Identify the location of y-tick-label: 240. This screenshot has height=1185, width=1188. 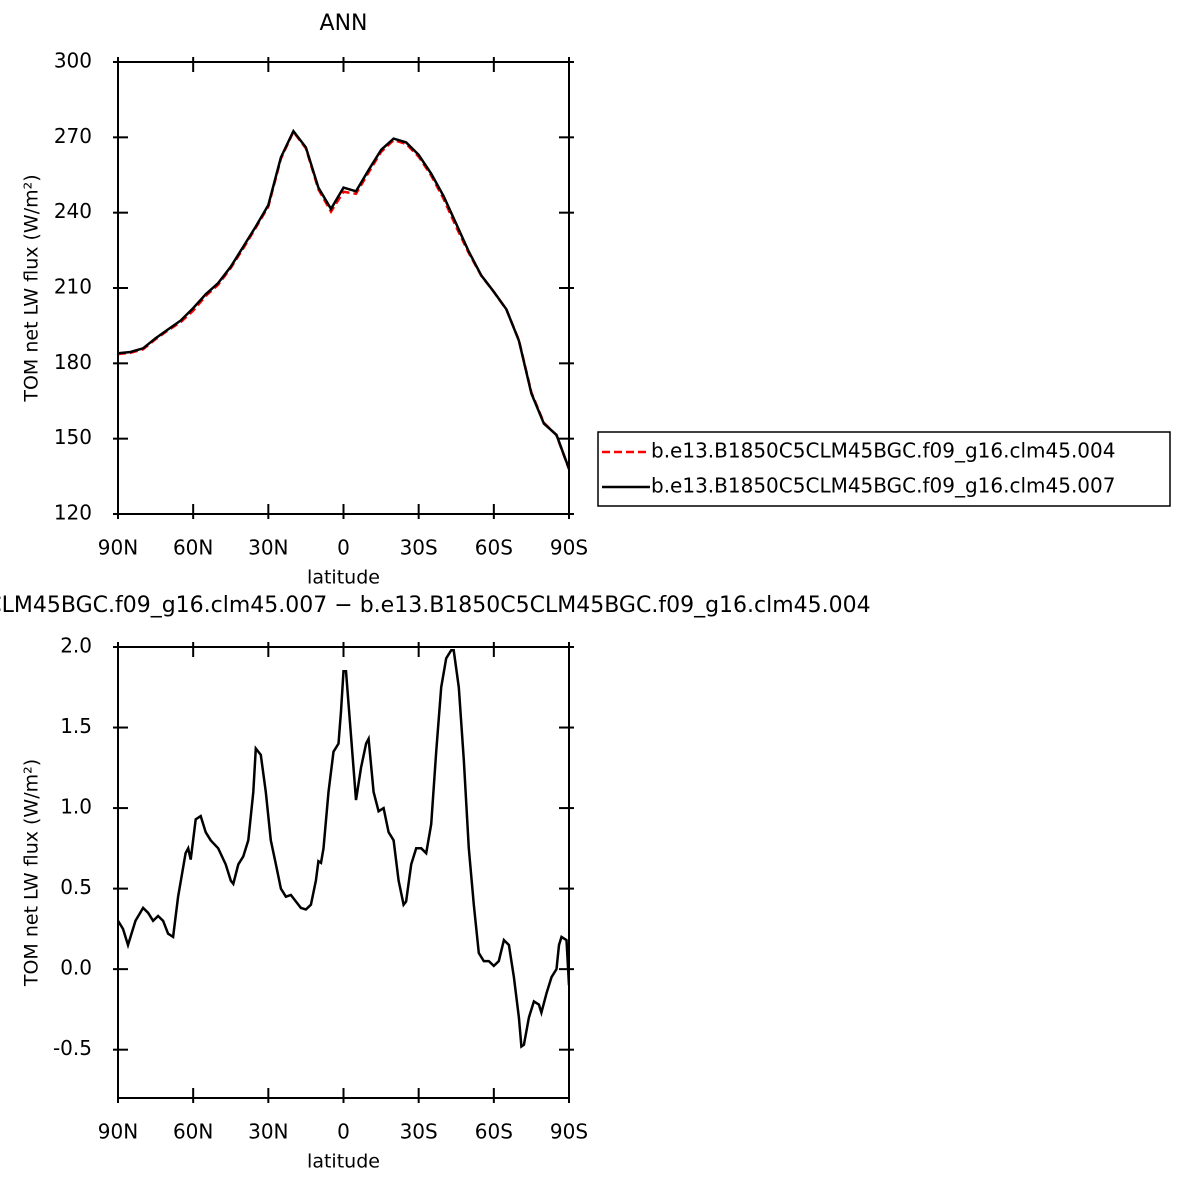
(73, 211).